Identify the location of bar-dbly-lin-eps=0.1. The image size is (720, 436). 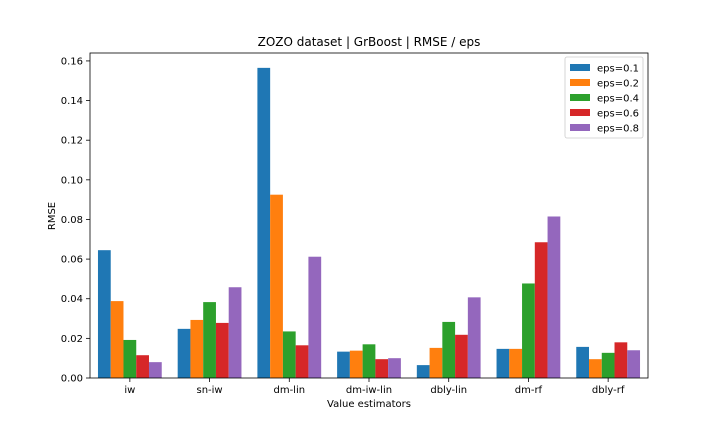
(423, 371).